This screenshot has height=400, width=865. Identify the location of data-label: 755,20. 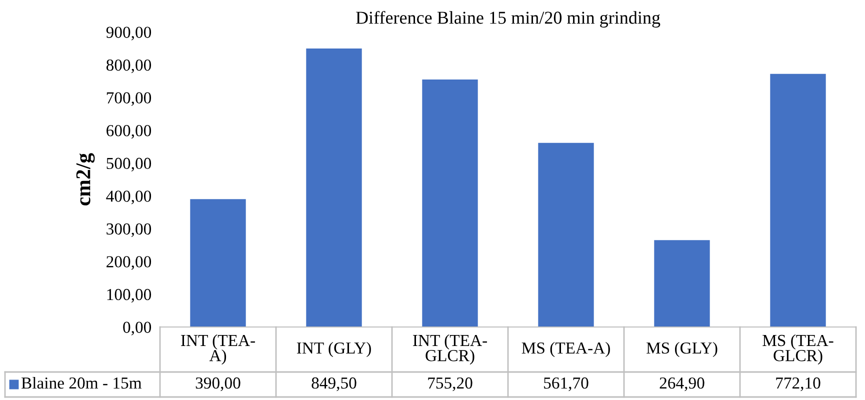
(450, 384).